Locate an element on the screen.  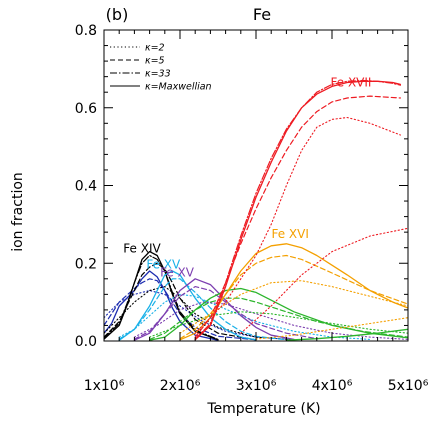
ion-label-fe-xv-4: Fe XV is located at coordinates (177, 273).